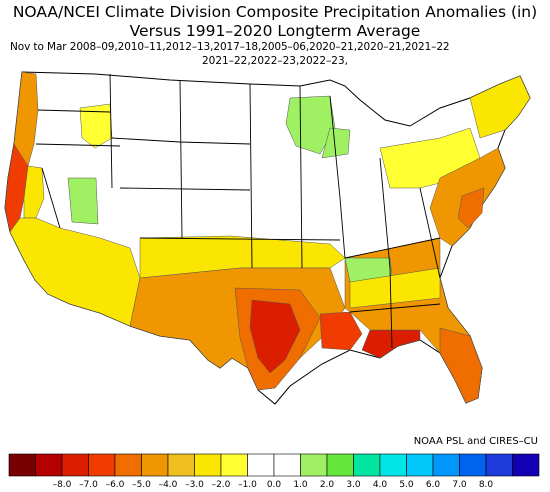  What do you see at coordinates (336, 143) in the screenshot?
I see `region-wisconsin-green` at bounding box center [336, 143].